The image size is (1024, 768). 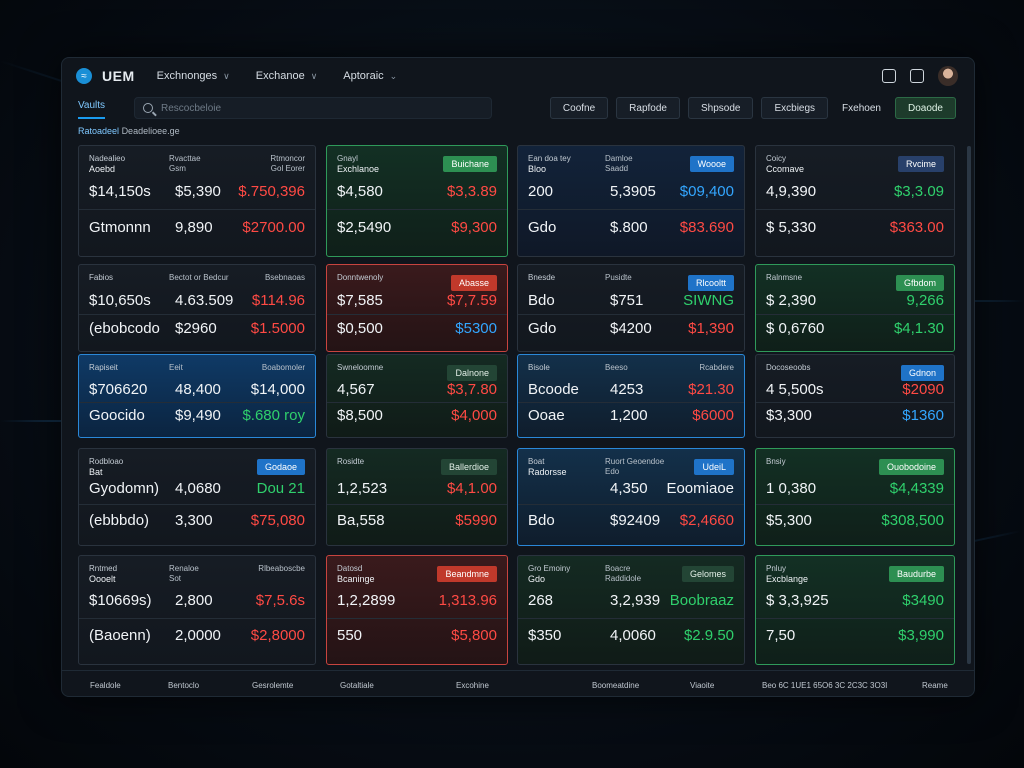 What do you see at coordinates (623, 573) in the screenshot?
I see `card-column-header: Boacre Raddidole` at bounding box center [623, 573].